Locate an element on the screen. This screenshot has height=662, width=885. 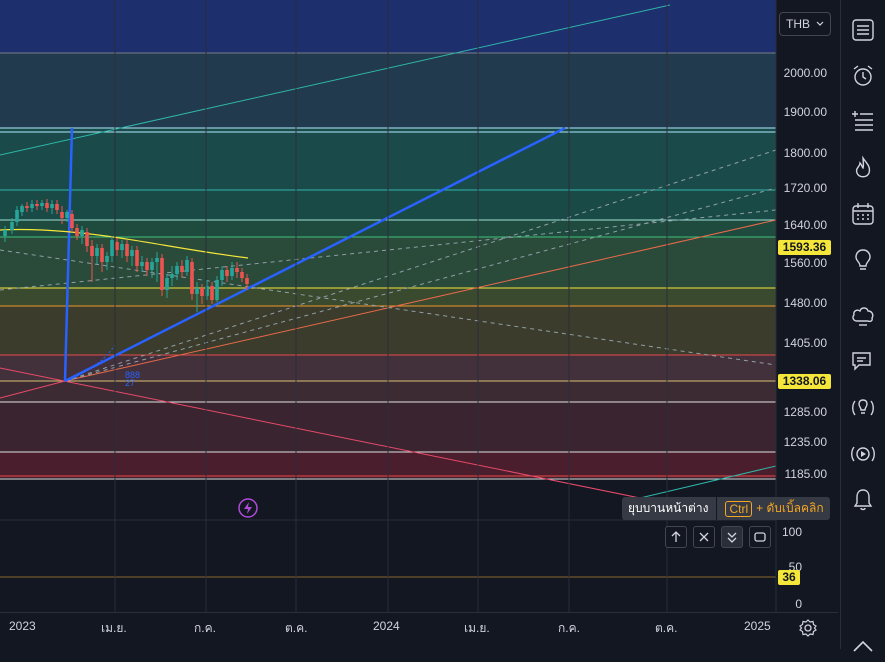
scroll-up-button is located at coordinates (863, 646).